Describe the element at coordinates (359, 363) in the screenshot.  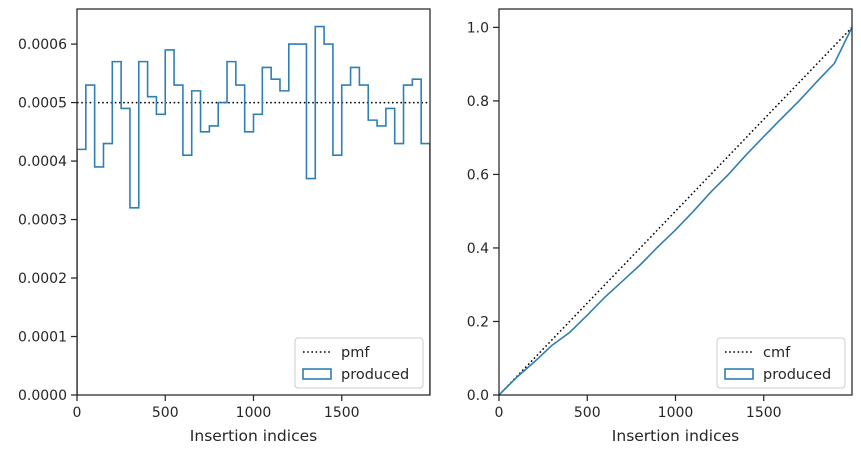
I see `legend: pmf produced` at that location.